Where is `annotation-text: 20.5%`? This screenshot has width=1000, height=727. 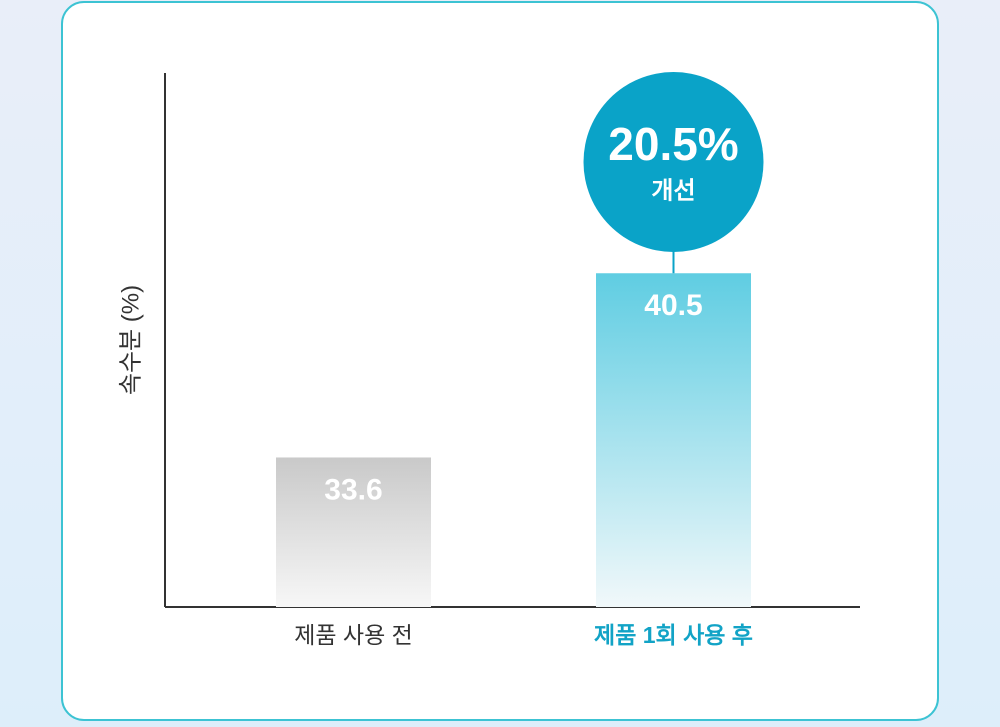
annotation-text: 20.5% is located at coordinates (673, 144).